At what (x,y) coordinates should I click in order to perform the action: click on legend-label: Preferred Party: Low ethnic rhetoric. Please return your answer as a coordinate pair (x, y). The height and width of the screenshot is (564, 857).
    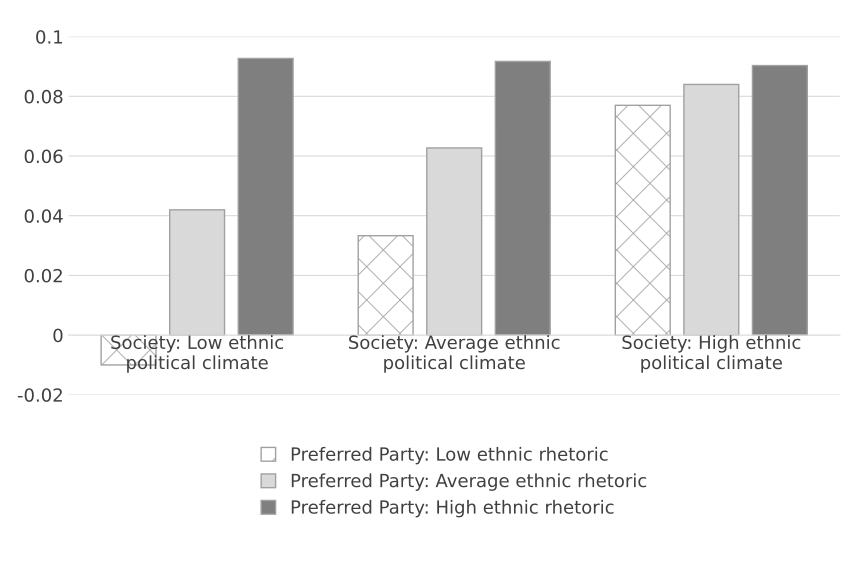
    Looking at the image, I should click on (450, 455).